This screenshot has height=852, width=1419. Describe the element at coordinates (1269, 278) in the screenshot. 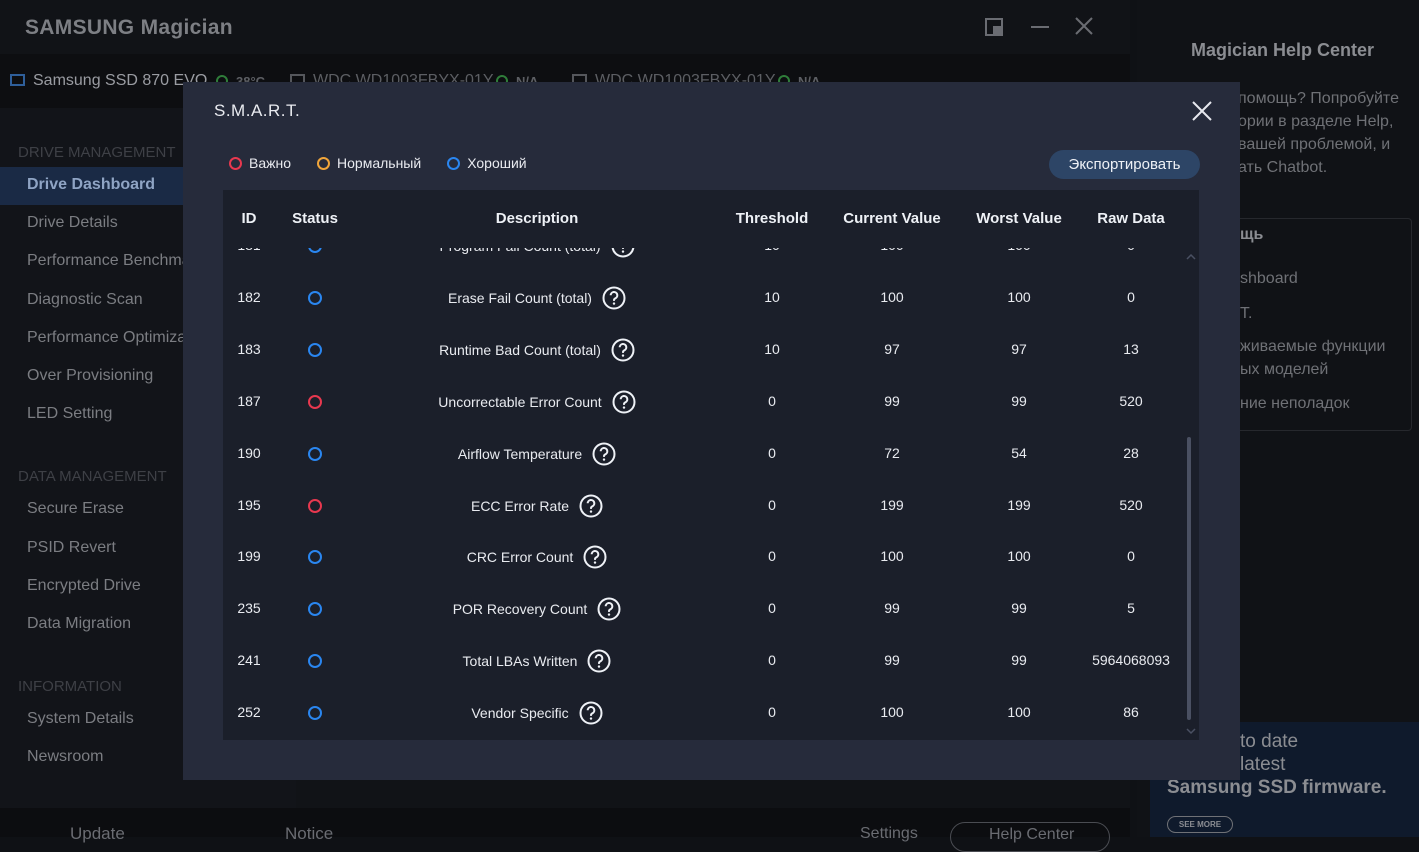

I see `help-box-item: shboard` at that location.